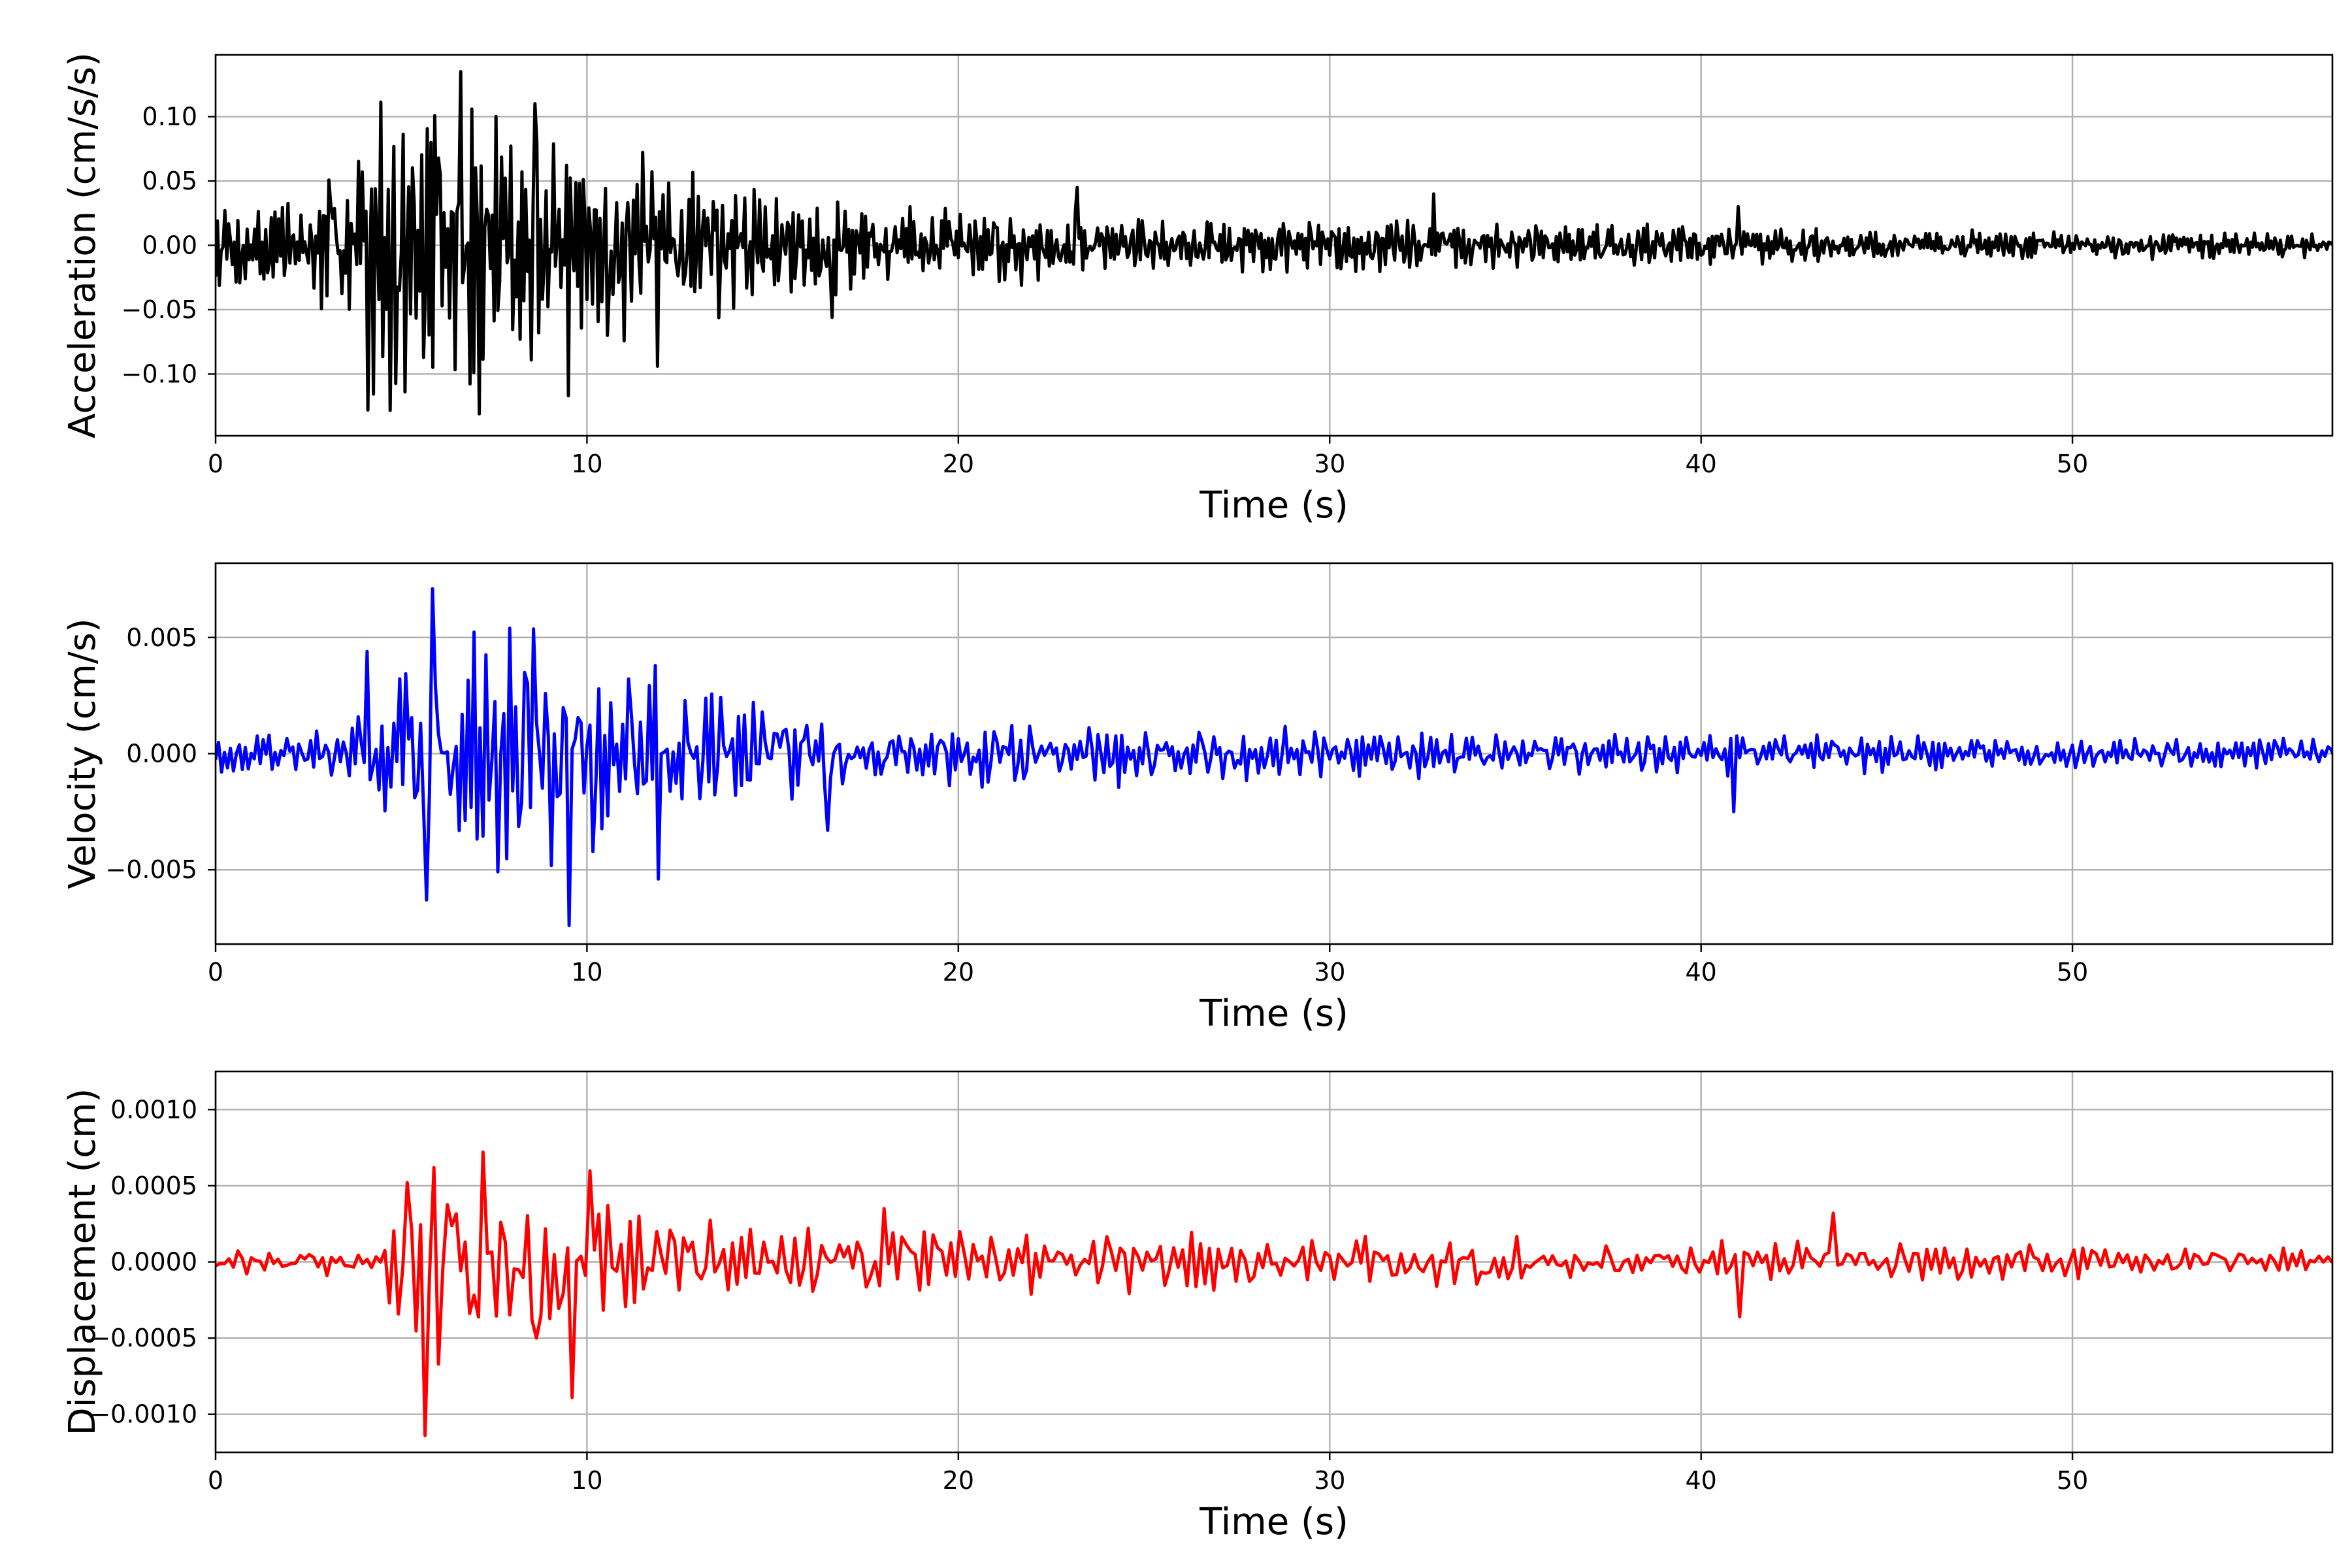 This screenshot has width=2352, height=1568. Describe the element at coordinates (82, 1262) in the screenshot. I see `displacement-y-axis-label: Displacement (cm)` at that location.